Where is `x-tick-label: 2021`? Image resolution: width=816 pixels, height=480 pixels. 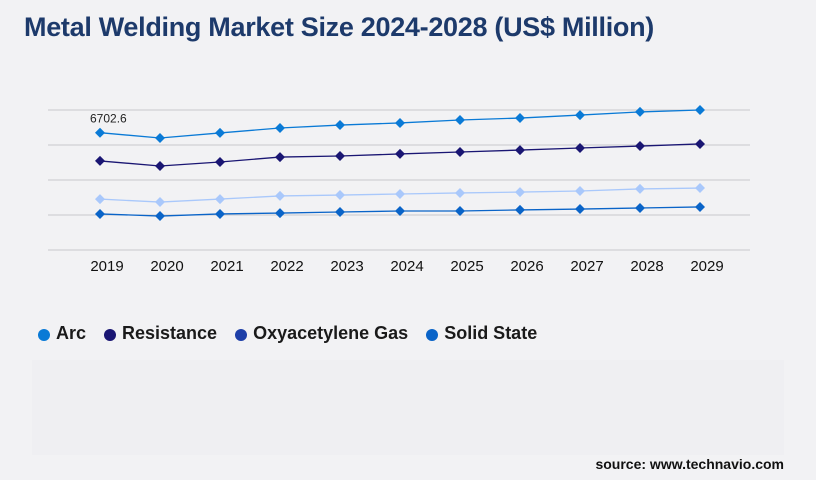 x-tick-label: 2021 is located at coordinates (226, 266).